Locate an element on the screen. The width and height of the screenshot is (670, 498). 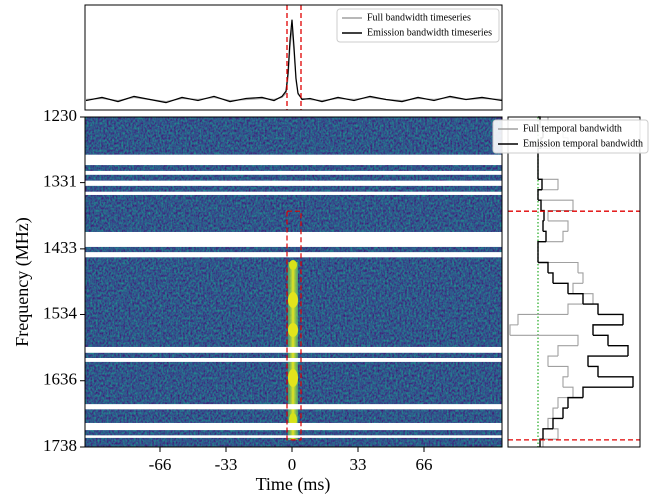
y-tick-label: 1331 is located at coordinates (60, 181).